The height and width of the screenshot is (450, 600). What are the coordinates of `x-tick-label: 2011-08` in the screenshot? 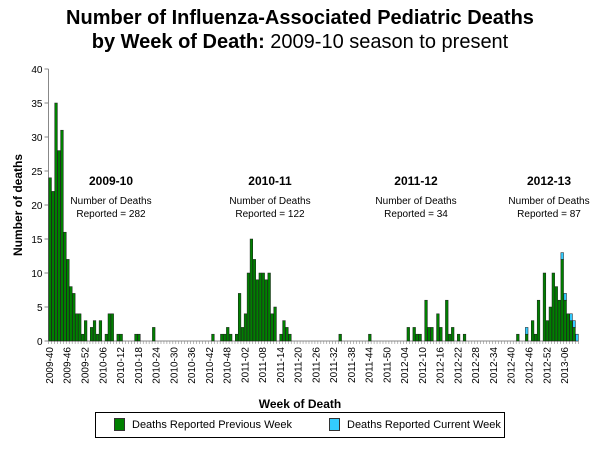 It's located at (263, 365).